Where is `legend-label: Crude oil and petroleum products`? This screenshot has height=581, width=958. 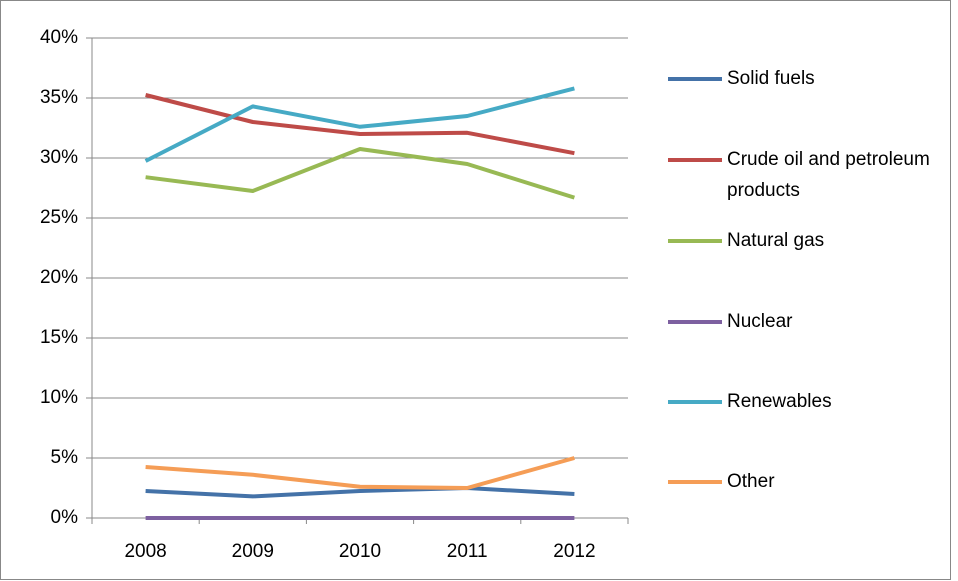 legend-label: Crude oil and petroleum products is located at coordinates (828, 175).